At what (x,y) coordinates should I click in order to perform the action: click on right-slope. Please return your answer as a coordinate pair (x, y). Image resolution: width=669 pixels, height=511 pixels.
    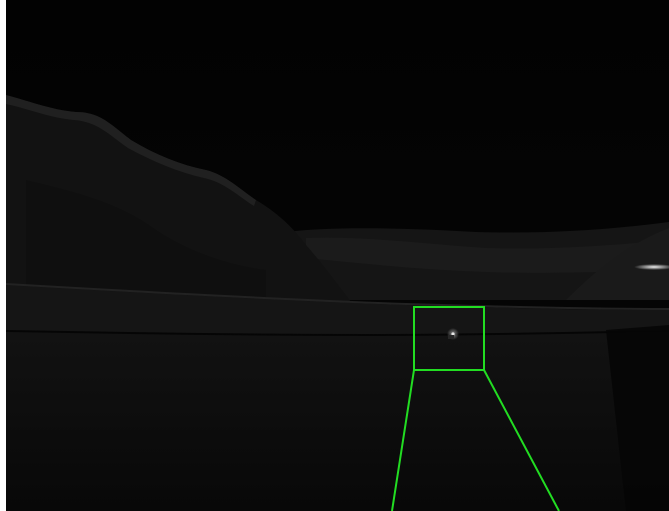
    Looking at the image, I should click on (617, 264).